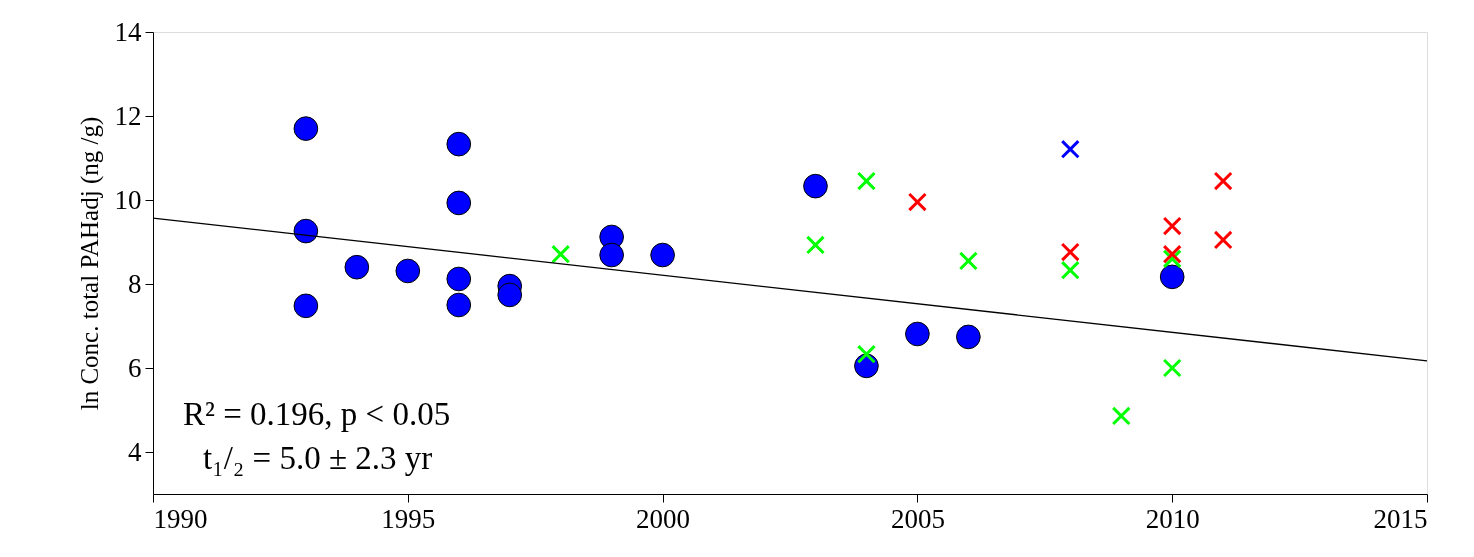 The width and height of the screenshot is (1474, 557). Describe the element at coordinates (917, 518) in the screenshot. I see `x-tick-label: 2005` at that location.